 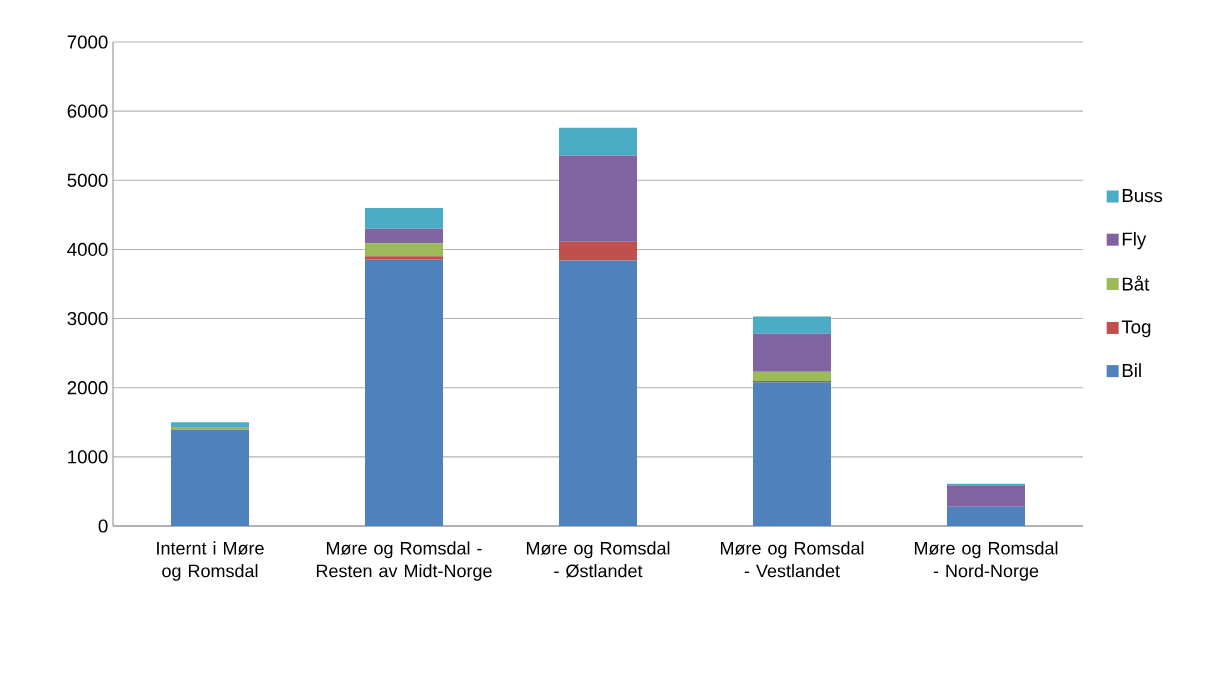 I want to click on y-tick-label: 1000, so click(x=88, y=457).